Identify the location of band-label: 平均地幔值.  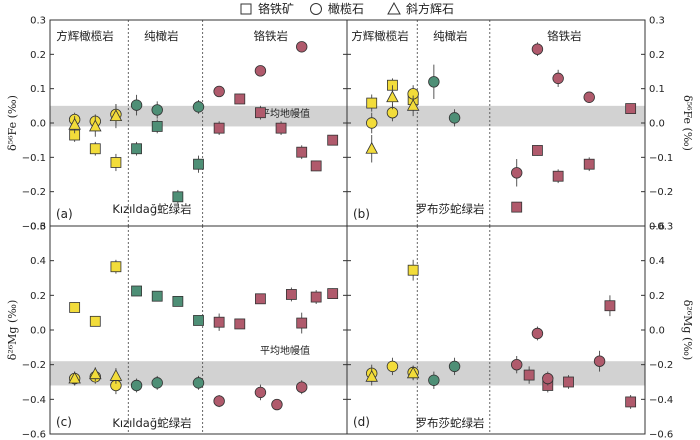
(285, 350).